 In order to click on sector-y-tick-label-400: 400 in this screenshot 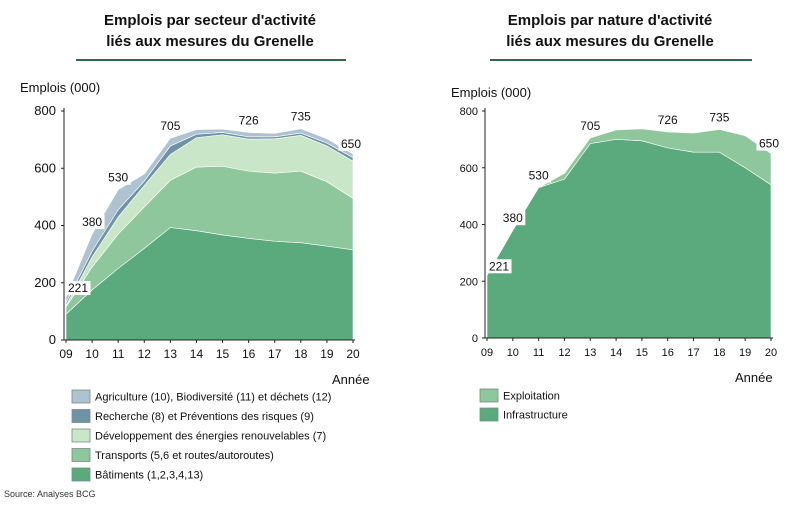, I will do `click(45, 225)`.